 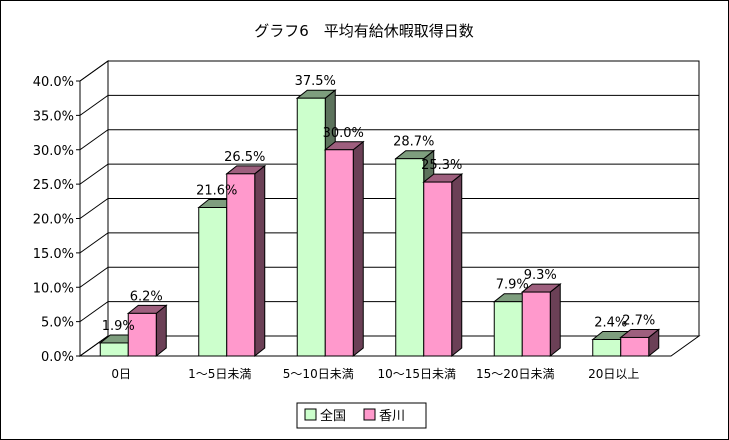 I want to click on chart-title: グラフ6 平均有給休暇取得日数, so click(x=364, y=31).